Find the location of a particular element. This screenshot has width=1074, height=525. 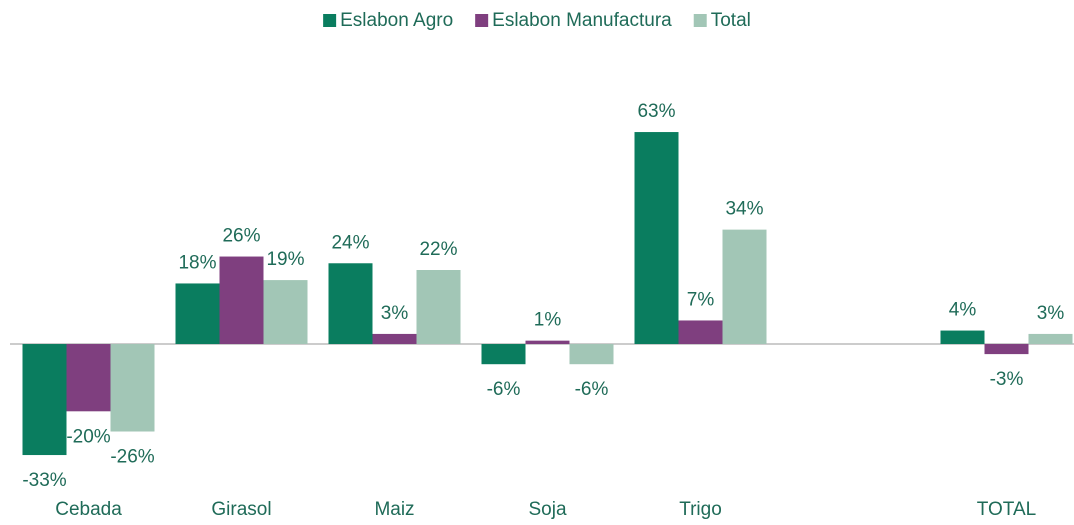

x-tick-label: Trigo is located at coordinates (700, 509).